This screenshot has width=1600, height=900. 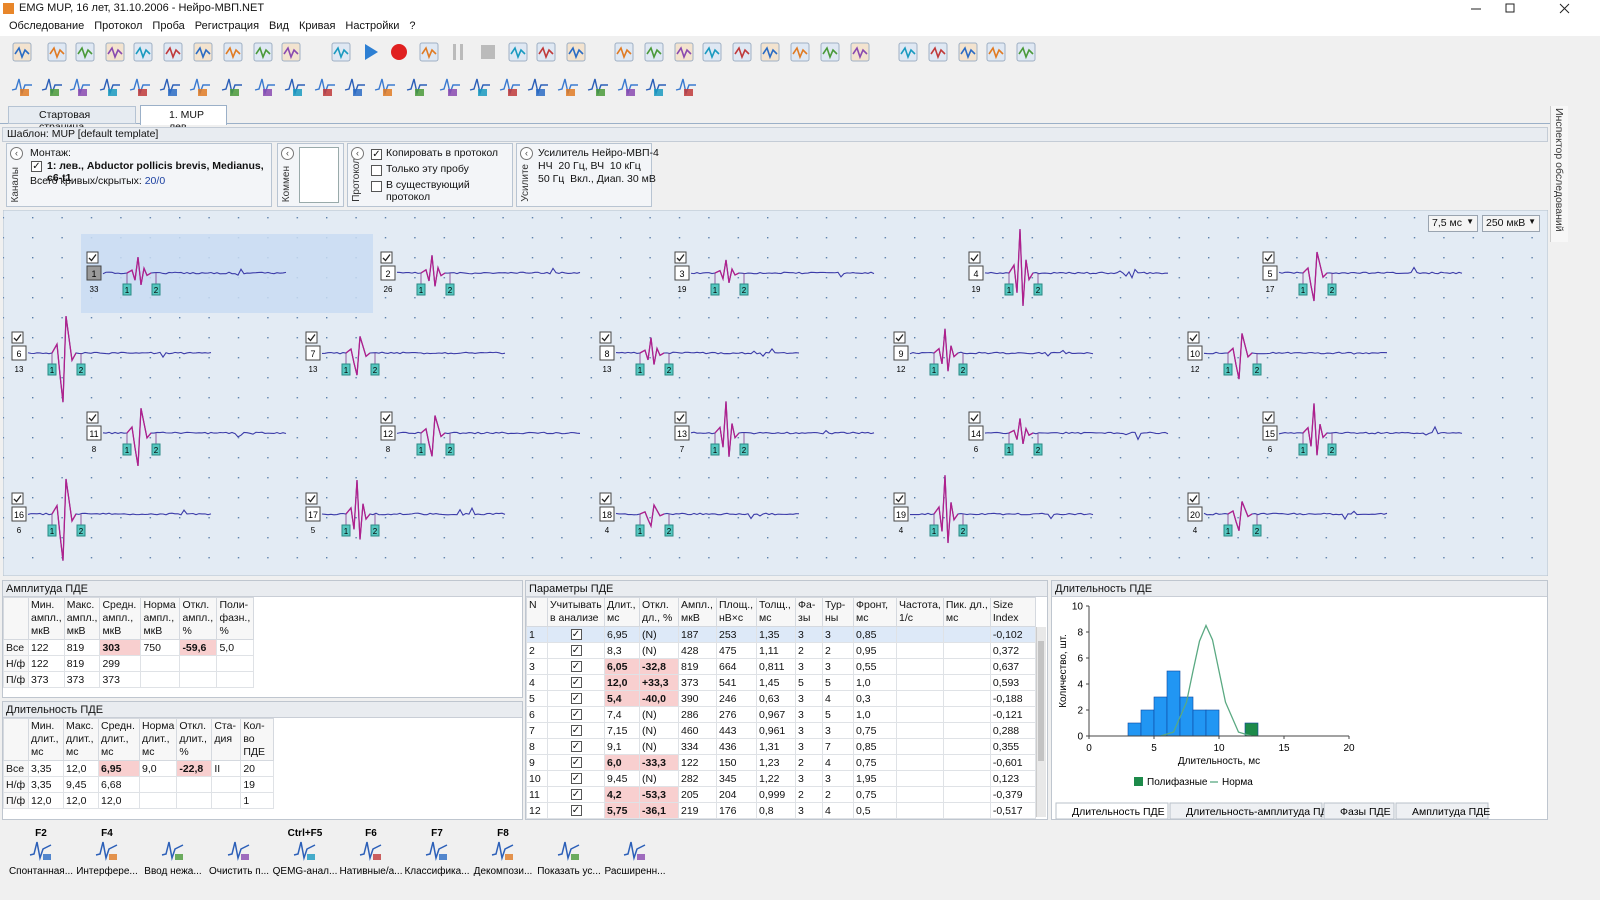 I want to click on inspector-strip, so click(x=1559, y=174).